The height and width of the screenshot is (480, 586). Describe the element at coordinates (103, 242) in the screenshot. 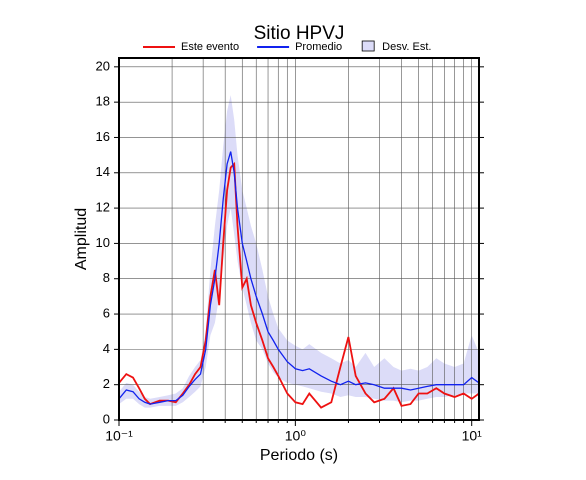

I see `y-tick-label: 10` at that location.